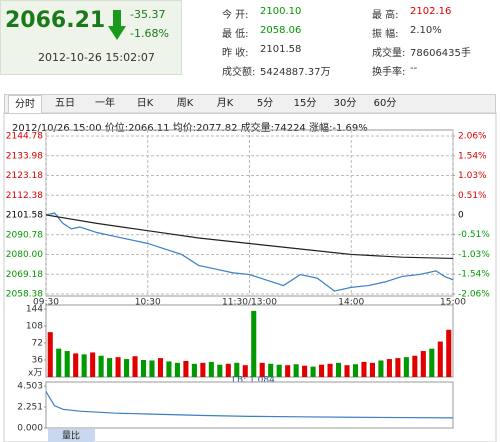 This screenshot has height=442, width=500. Describe the element at coordinates (281, 49) in the screenshot. I see `stat-value: 2101.58` at that location.